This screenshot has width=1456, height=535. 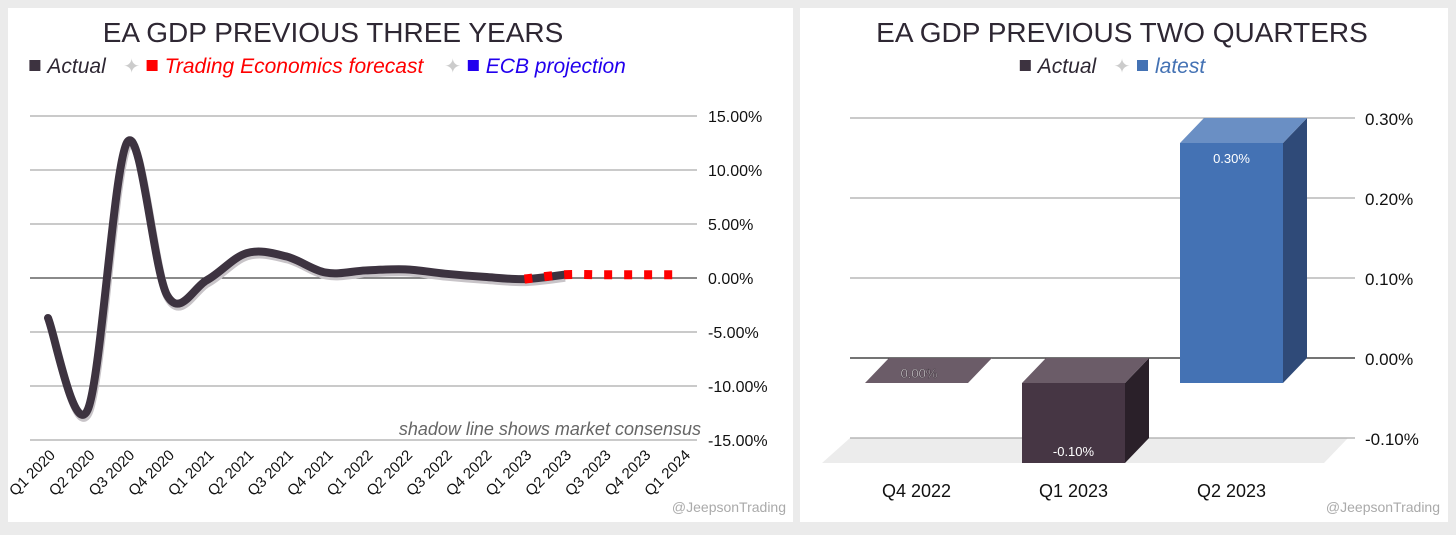 I want to click on forecast-line, so click(x=603, y=276).